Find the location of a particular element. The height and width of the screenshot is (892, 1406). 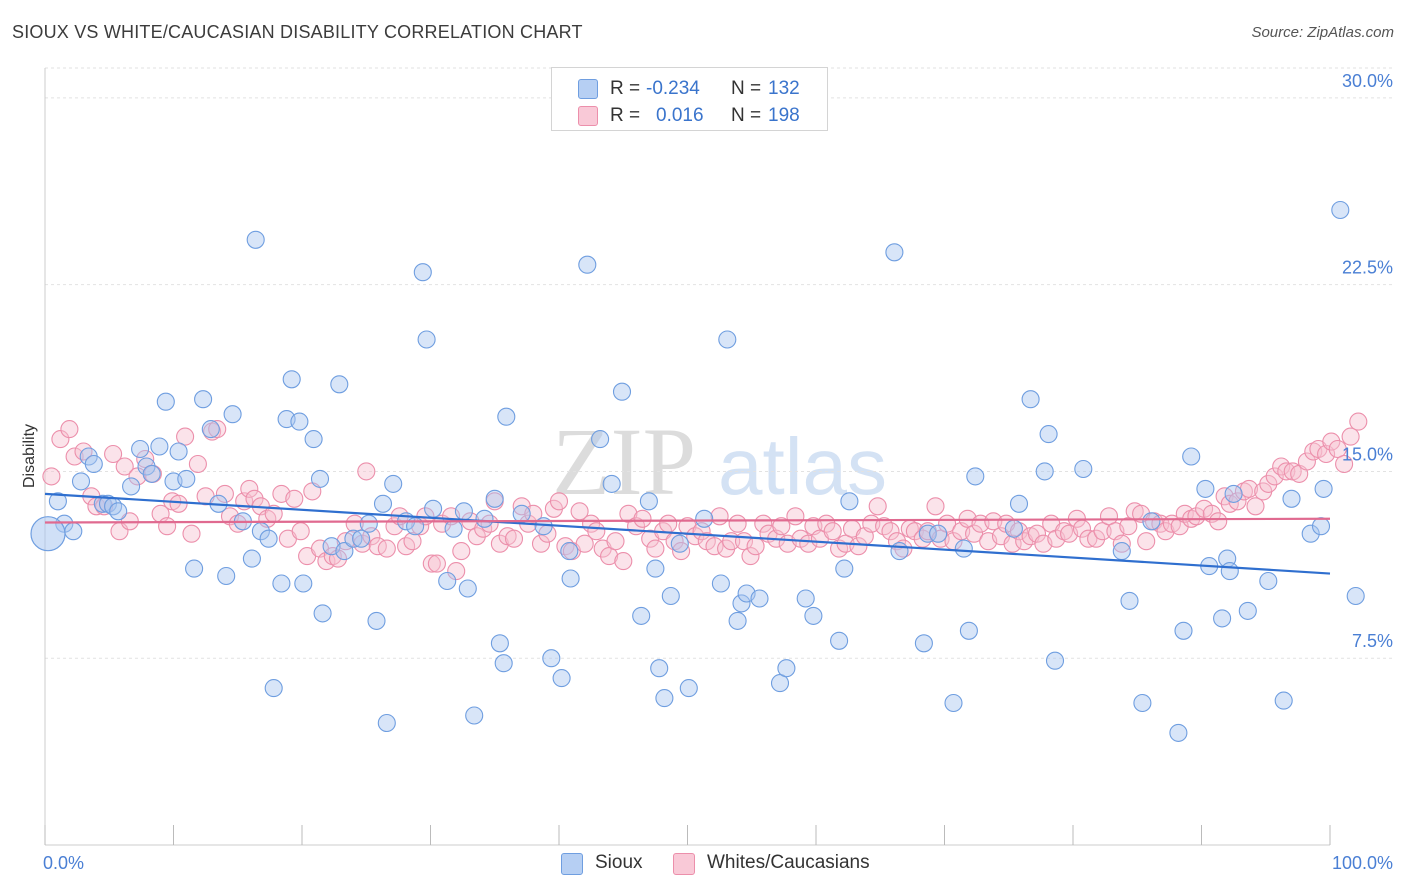

legend-row-sioux: R = -0.234 N = 132 is located at coordinates (689, 89).